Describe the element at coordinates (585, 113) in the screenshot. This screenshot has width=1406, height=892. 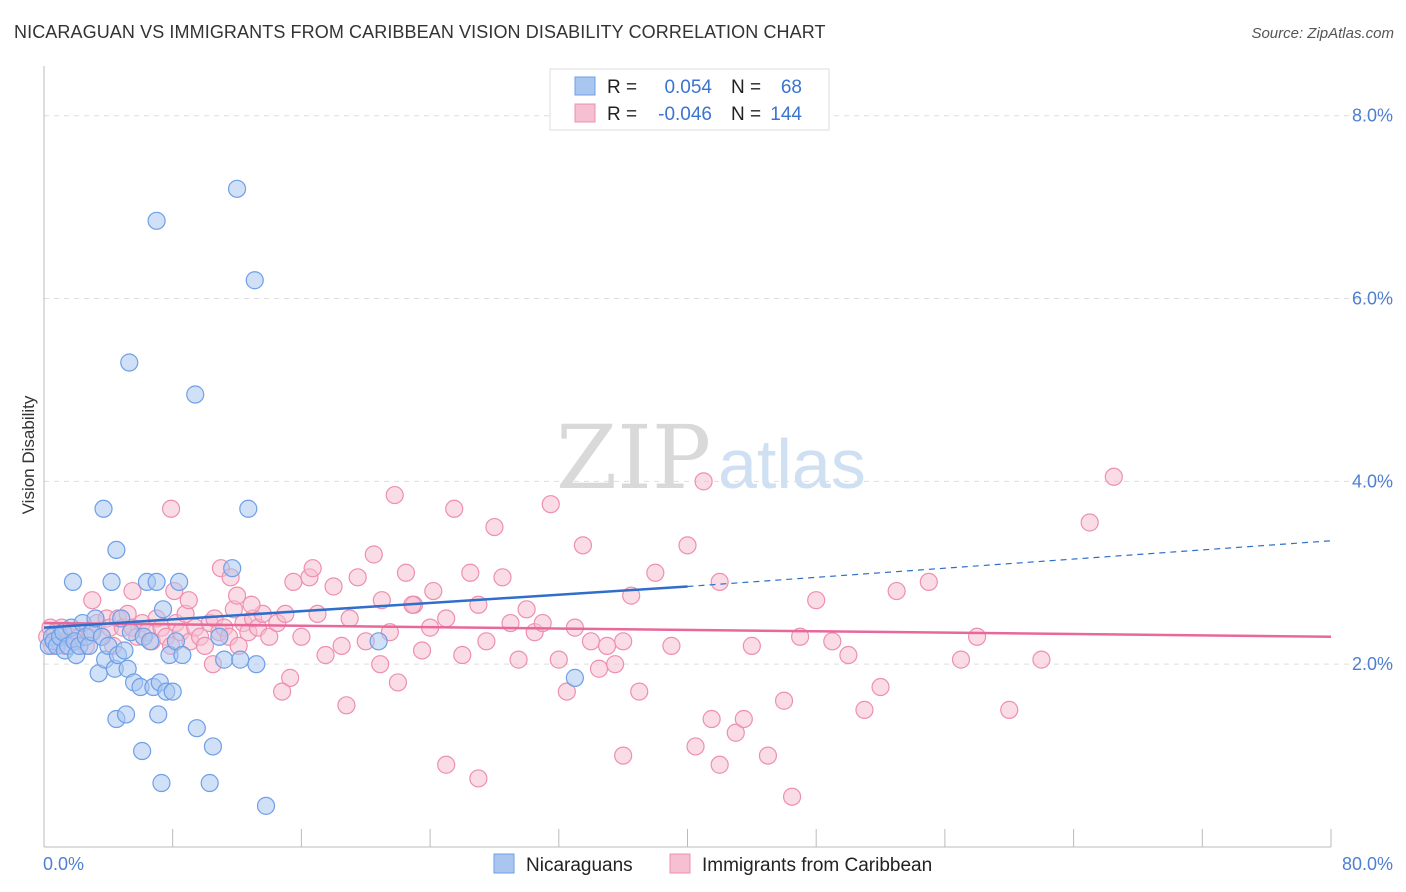
I see `stats-swatch-pink` at that location.